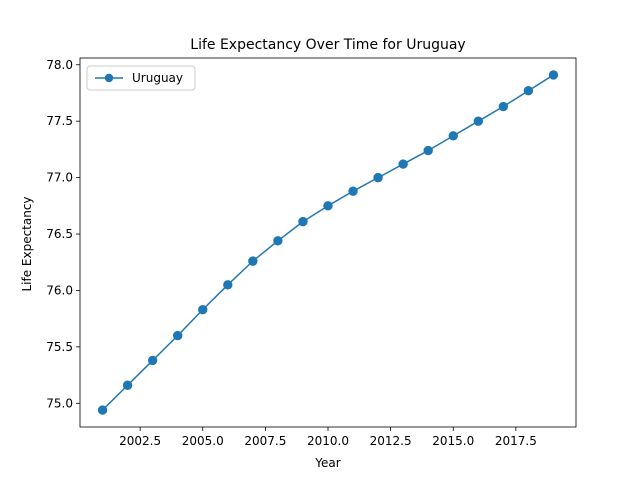  What do you see at coordinates (140, 441) in the screenshot?
I see `x-tick-label: 2002.5` at bounding box center [140, 441].